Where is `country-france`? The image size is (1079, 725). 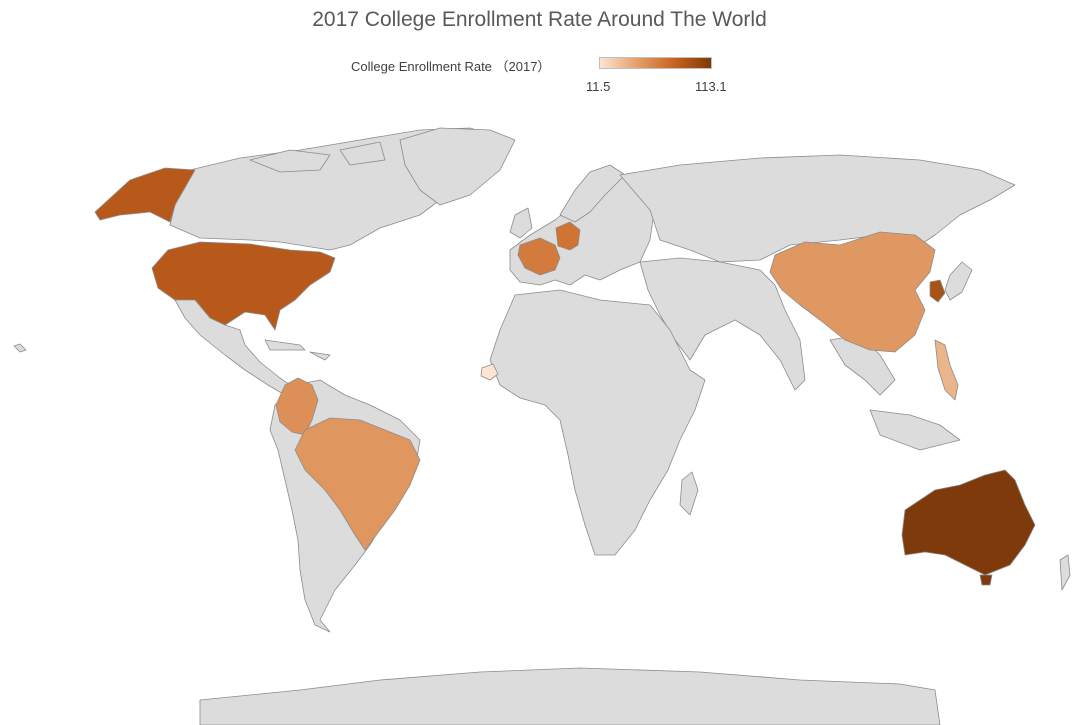 country-france is located at coordinates (539, 256).